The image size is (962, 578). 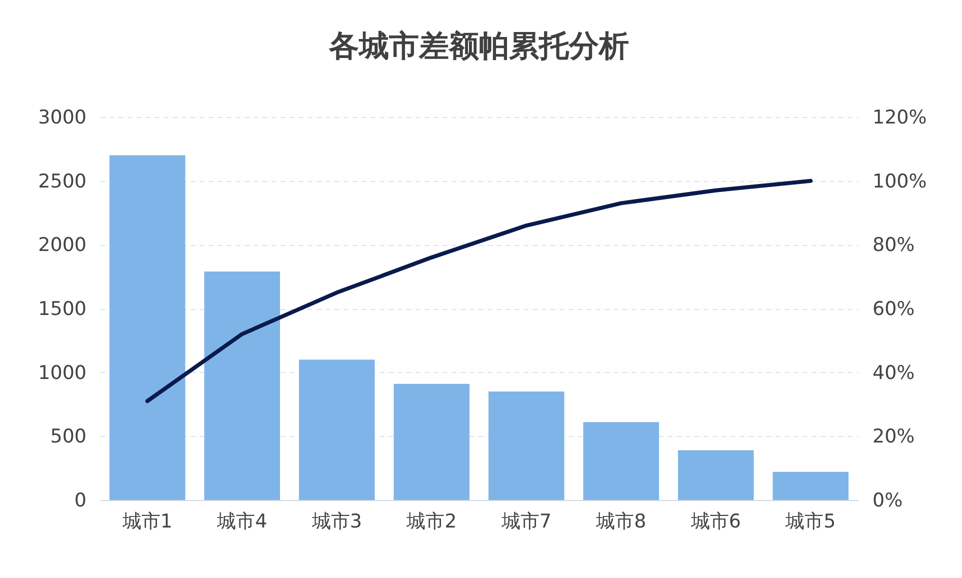 What do you see at coordinates (899, 117) in the screenshot?
I see `y2-tick-label: 120%` at bounding box center [899, 117].